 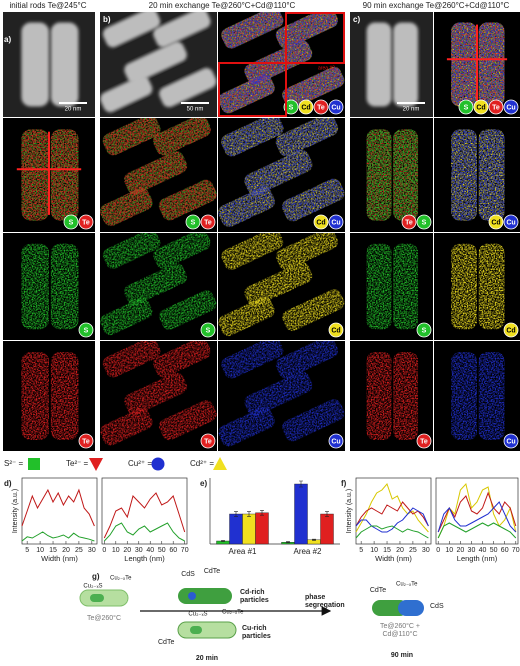 What do you see at coordinates (307, 551) in the screenshot?
I see `x-tick-label: Area #2` at bounding box center [307, 551].